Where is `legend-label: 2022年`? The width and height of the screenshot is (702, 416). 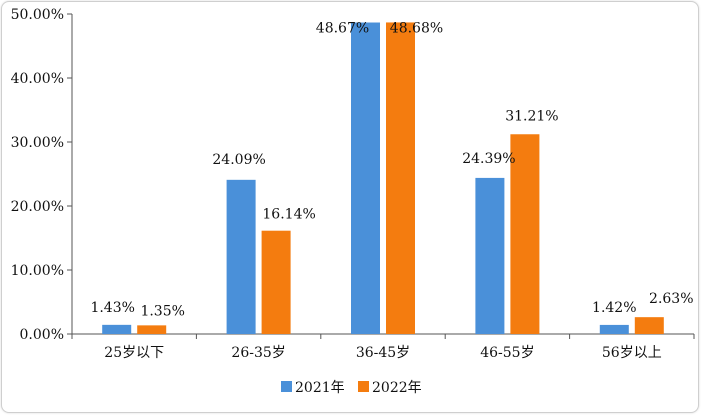
legend-label: 2022年 is located at coordinates (397, 388).